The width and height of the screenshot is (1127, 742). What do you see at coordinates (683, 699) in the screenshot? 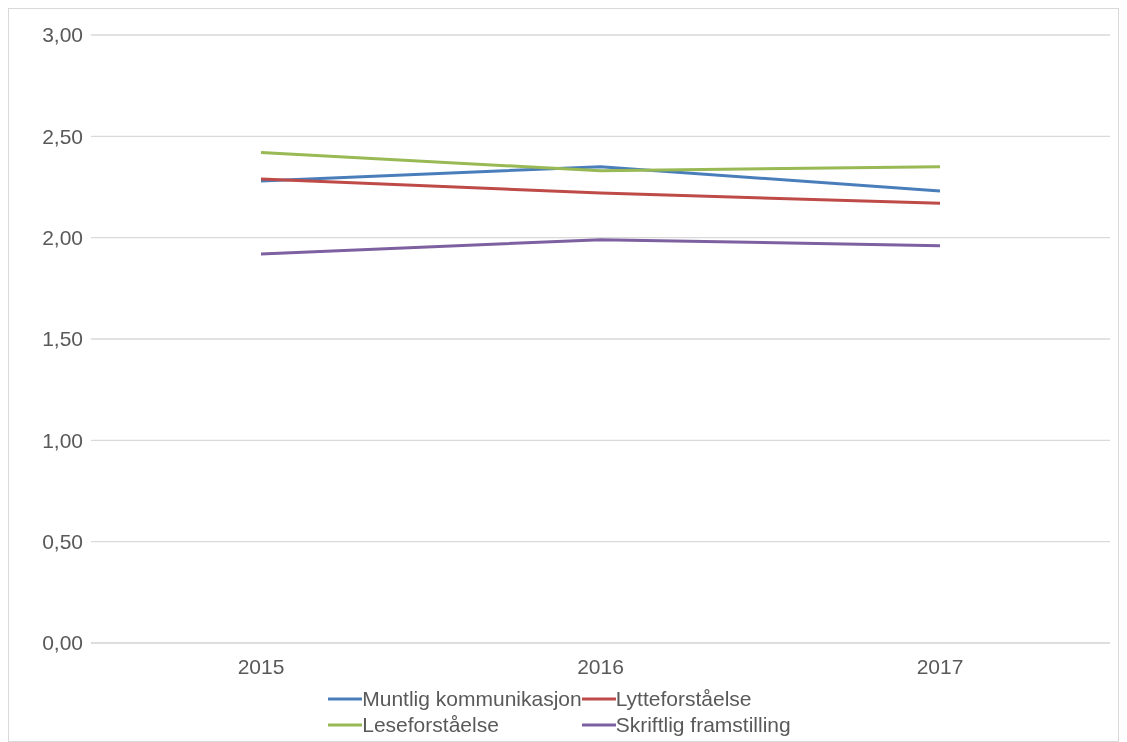
I see `legend-label: Lytteforståelse` at bounding box center [683, 699].